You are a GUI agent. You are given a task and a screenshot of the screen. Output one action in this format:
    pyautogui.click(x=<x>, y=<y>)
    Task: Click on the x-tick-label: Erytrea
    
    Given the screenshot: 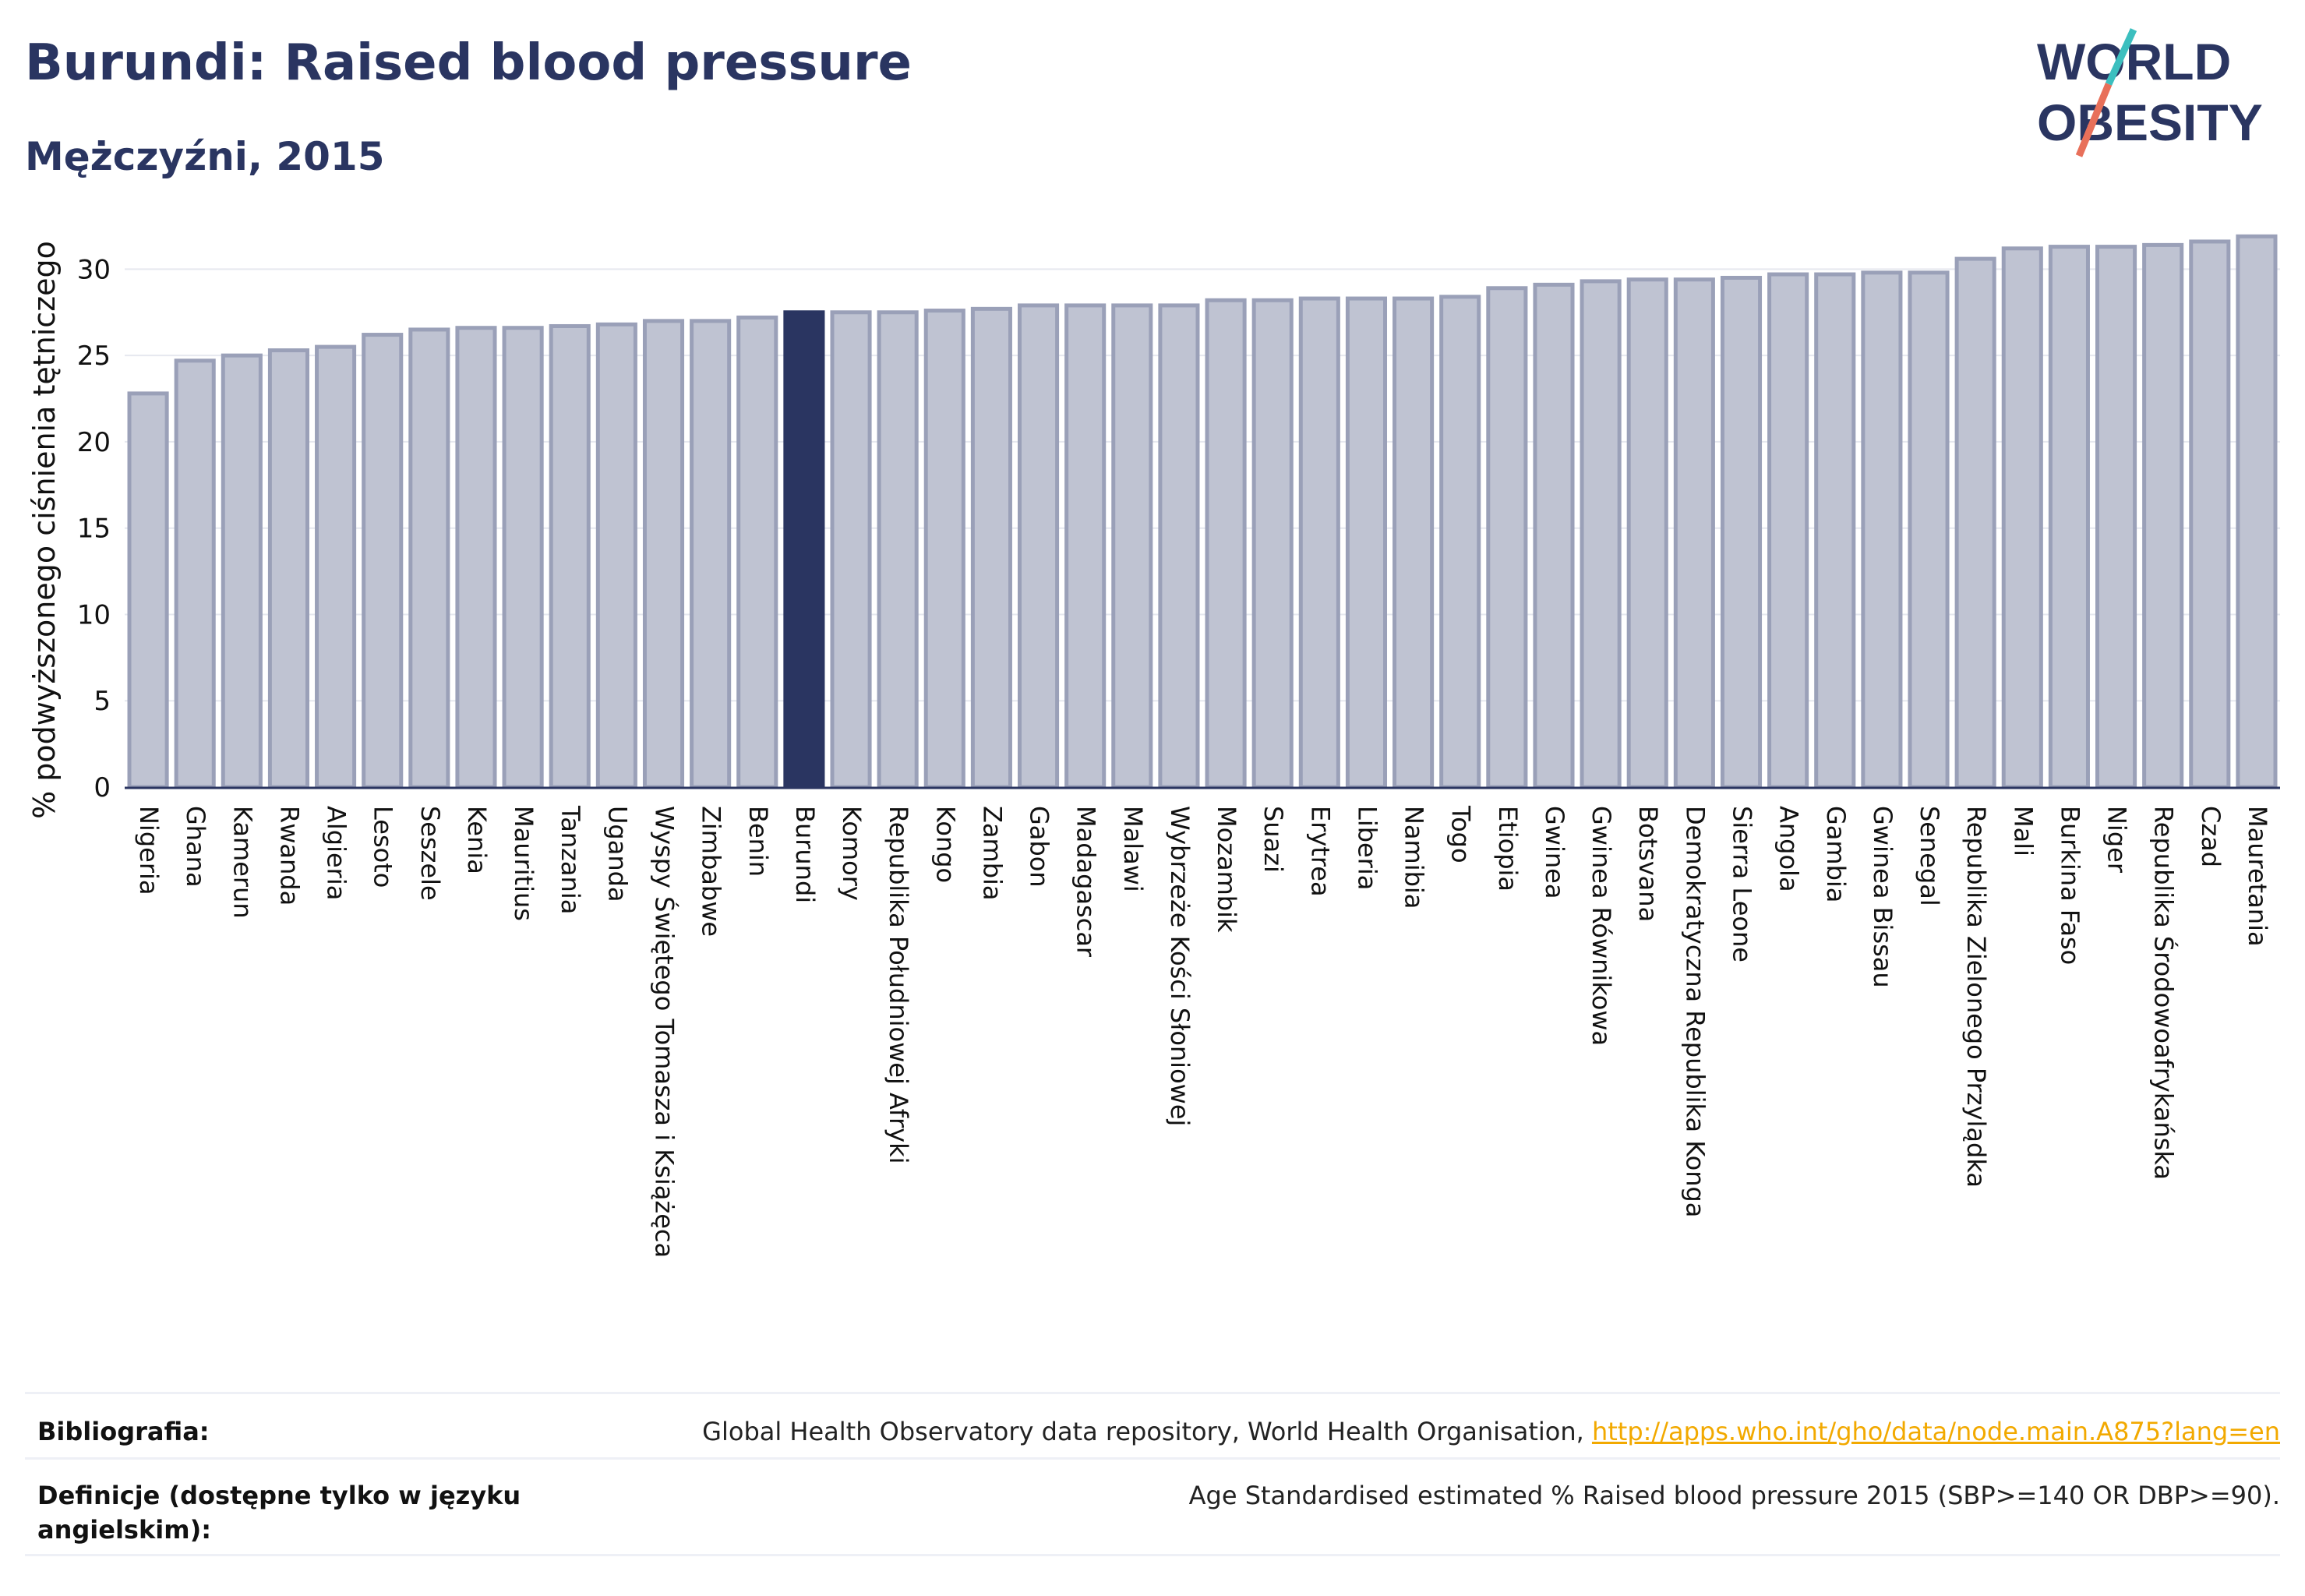 What is the action you would take?
    pyautogui.click(x=1320, y=851)
    